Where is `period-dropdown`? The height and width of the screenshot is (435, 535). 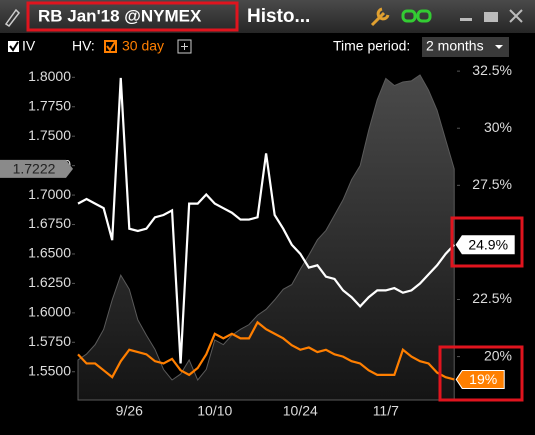
period-dropdown is located at coordinates (465, 47).